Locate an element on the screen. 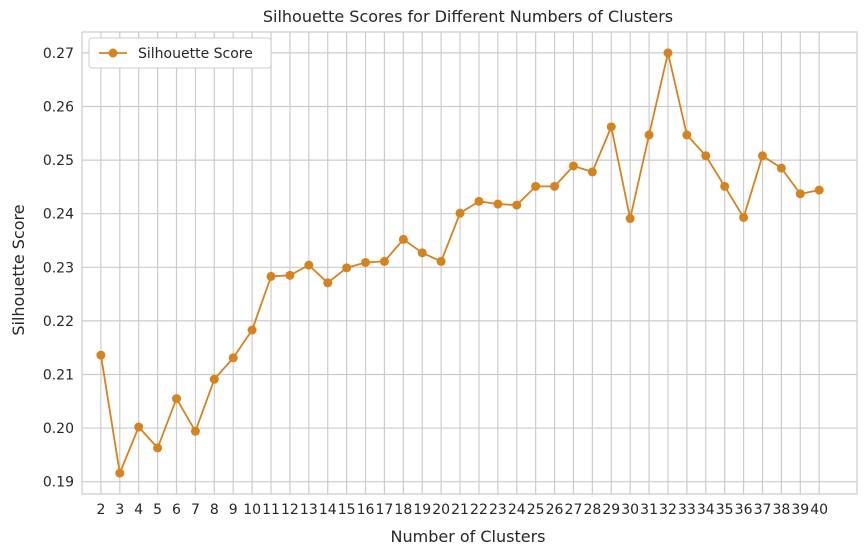 The width and height of the screenshot is (865, 560). x-tick-label: 24 is located at coordinates (517, 510).